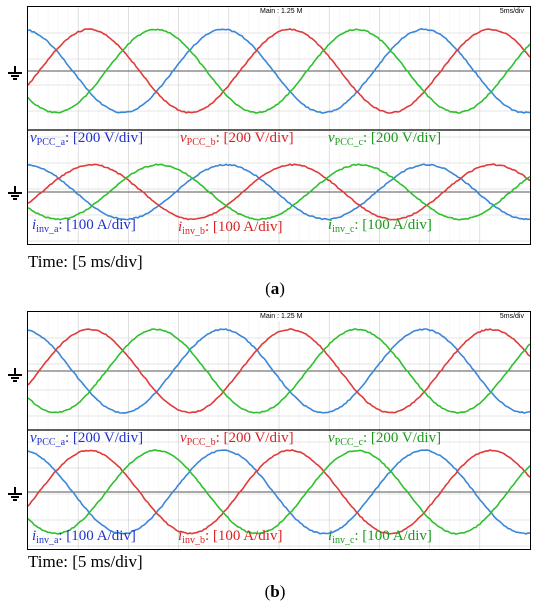 The height and width of the screenshot is (608, 550). Describe the element at coordinates (85, 562) in the screenshot. I see `time-scale-label-b: Time: [5 ms/div]` at that location.